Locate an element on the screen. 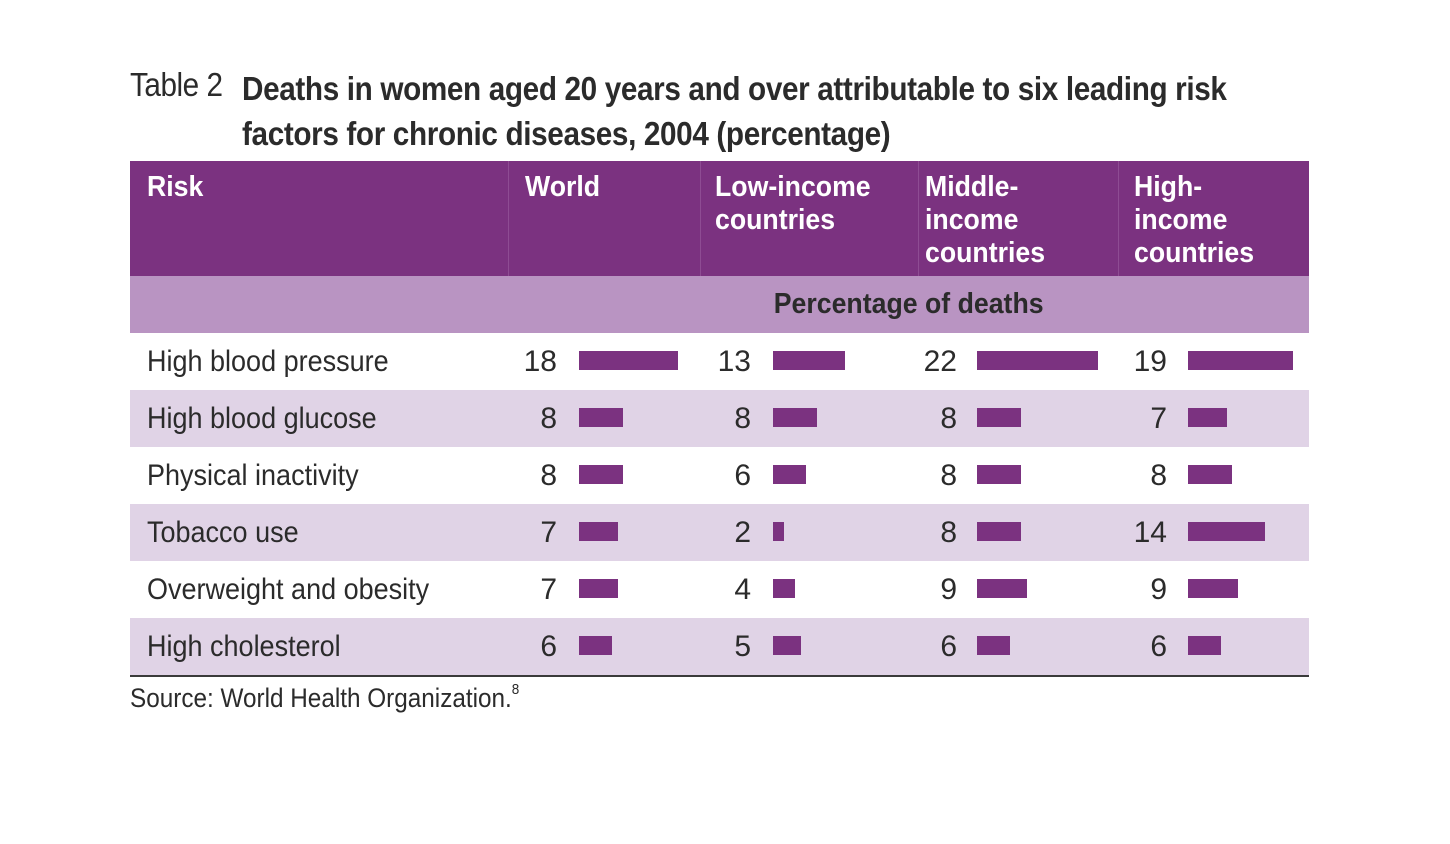  value-label: 13 is located at coordinates (734, 361).